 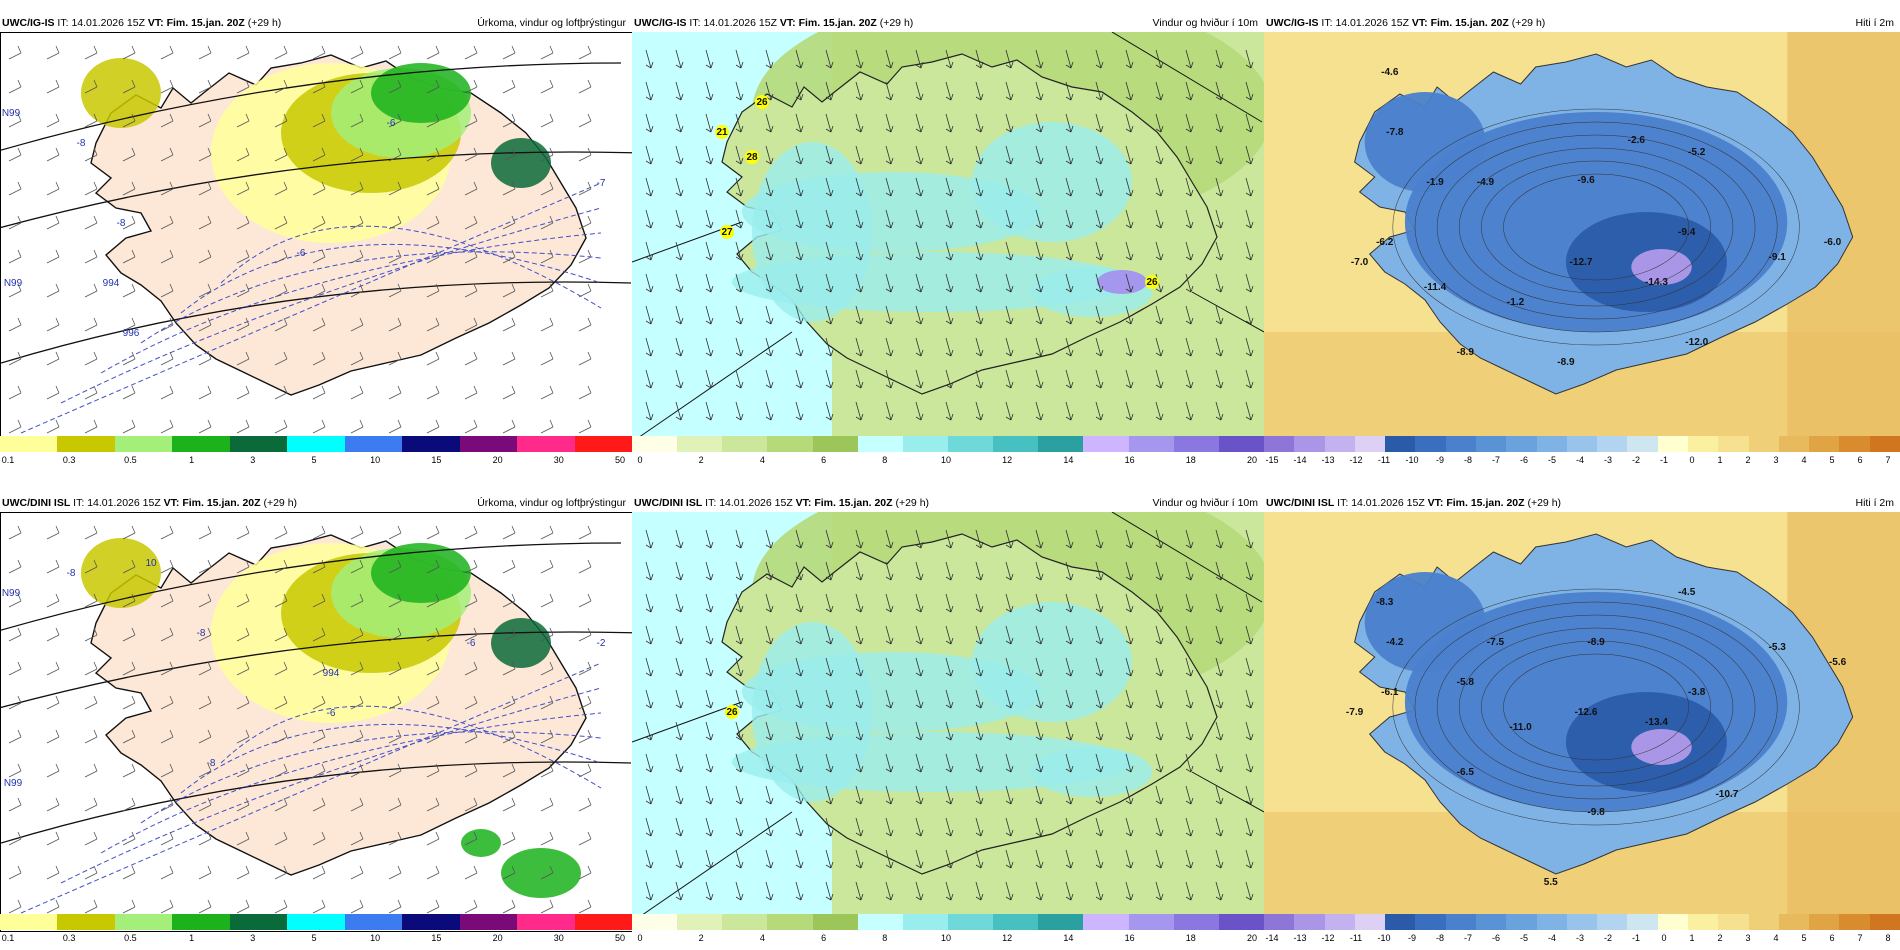 What do you see at coordinates (121, 573) in the screenshot?
I see `precip-area` at bounding box center [121, 573].